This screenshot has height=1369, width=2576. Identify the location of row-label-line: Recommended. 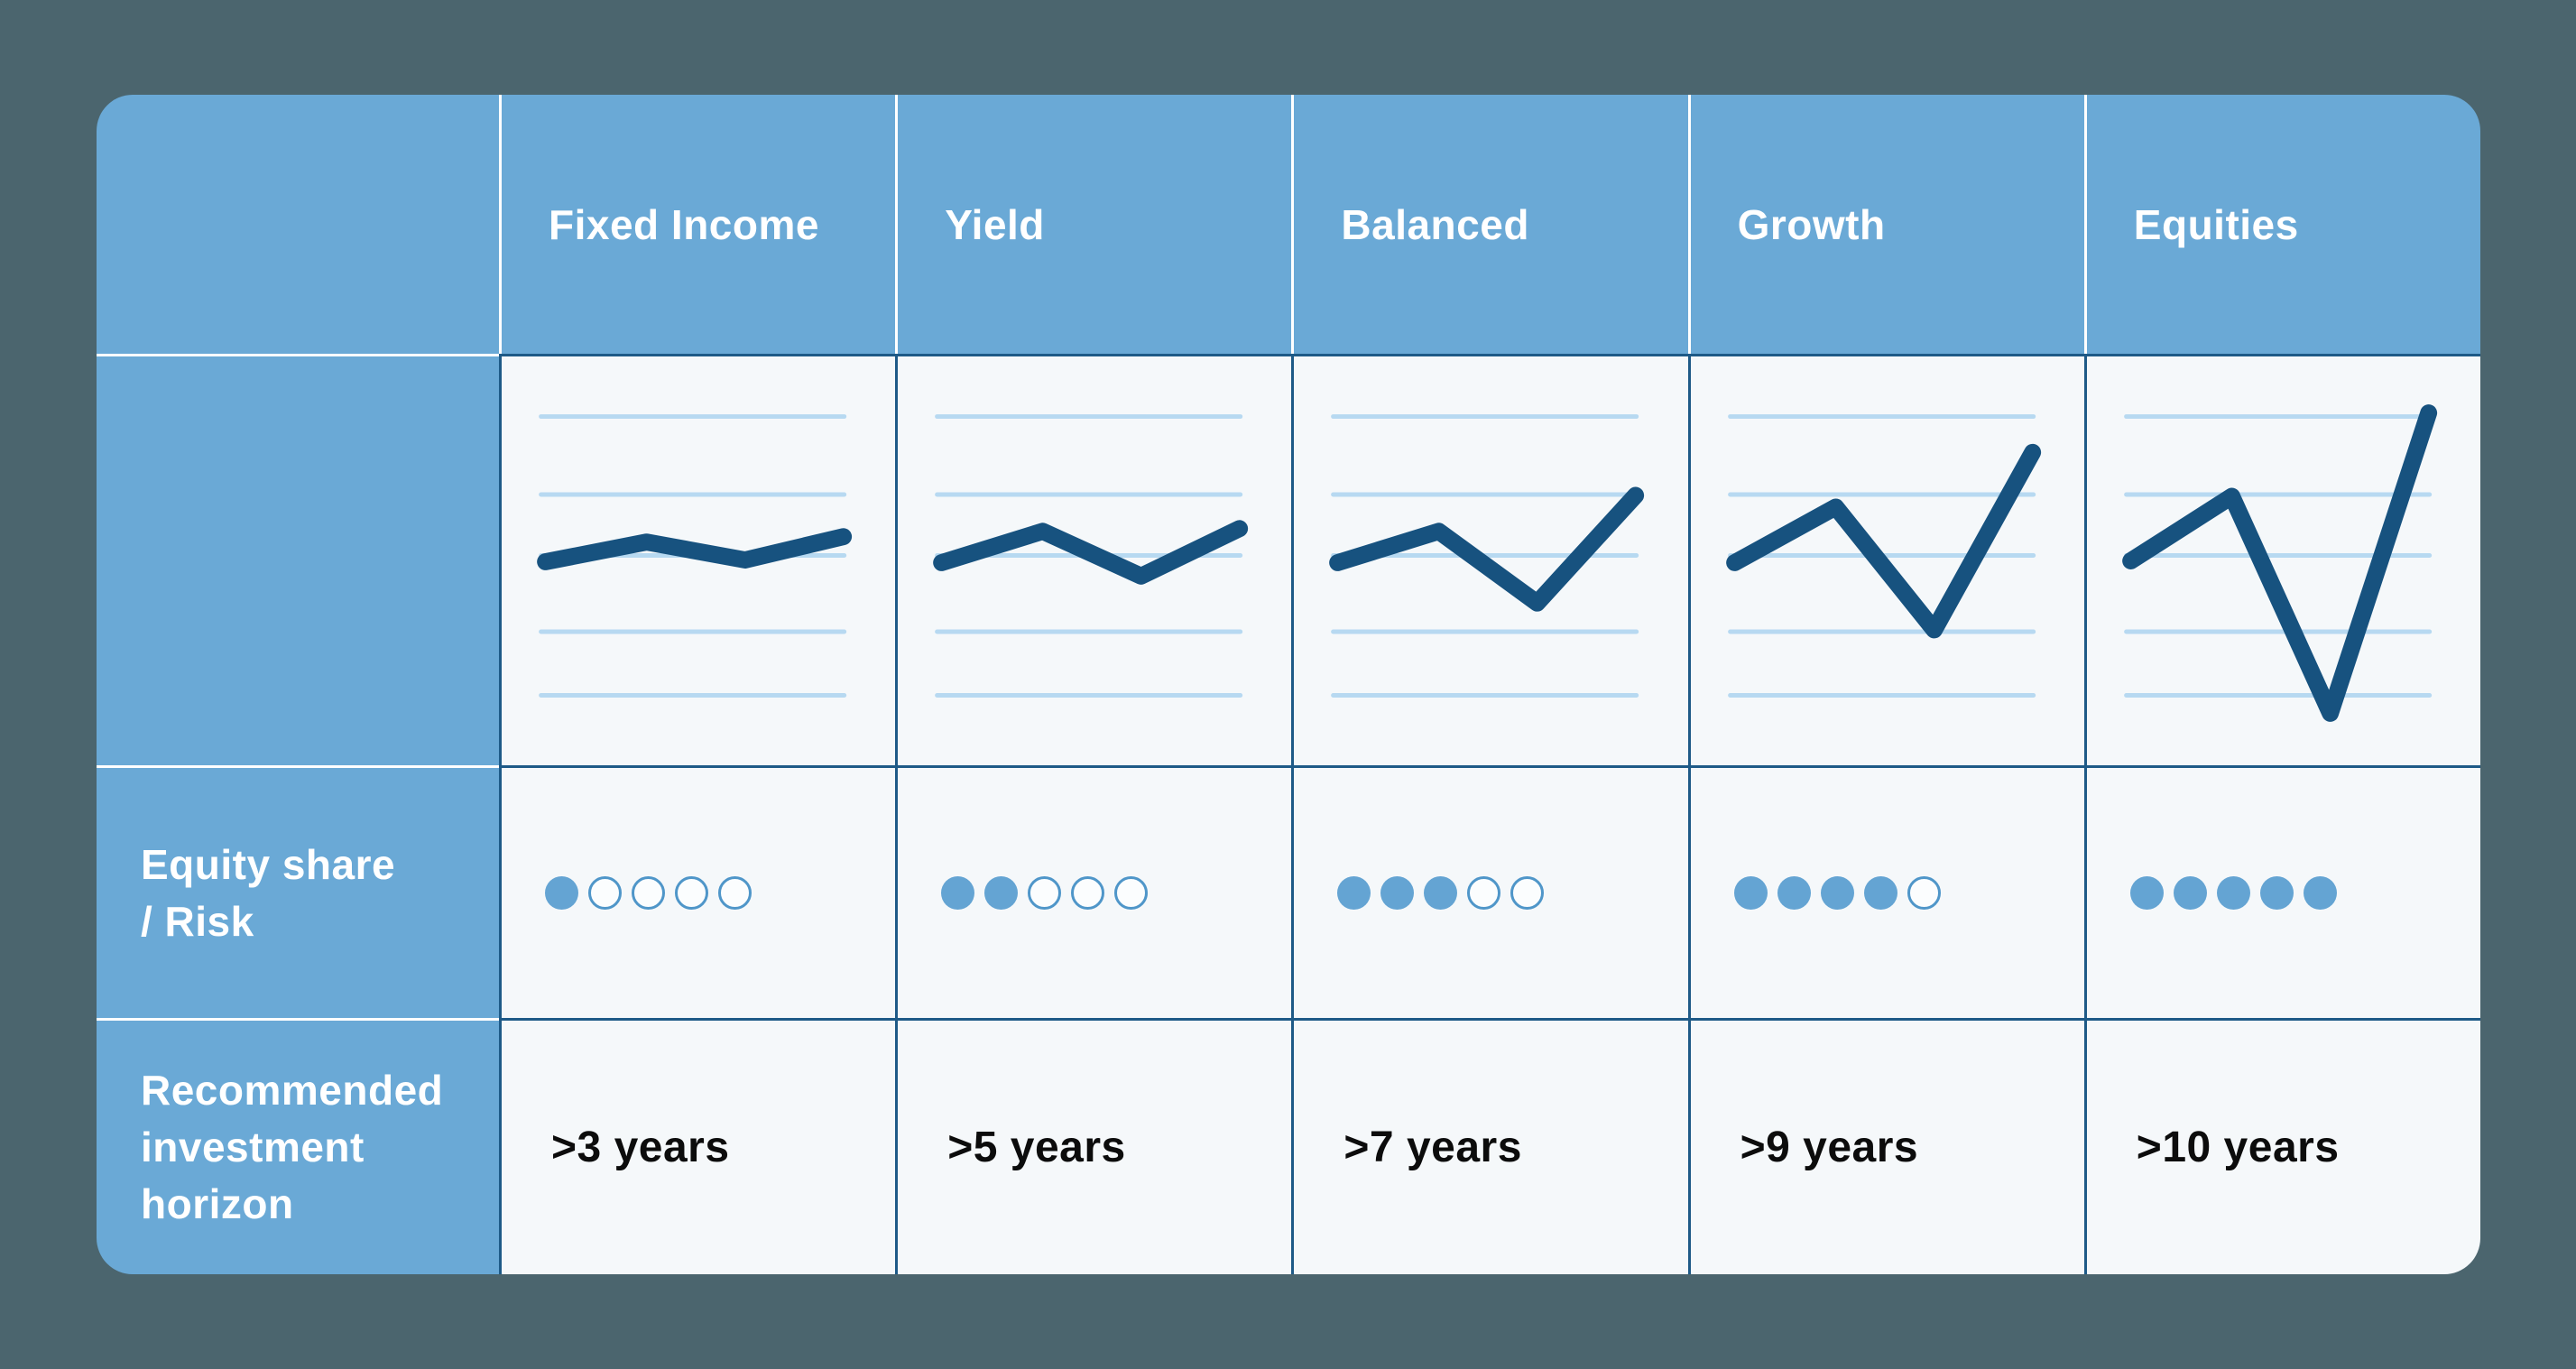
(292, 1090).